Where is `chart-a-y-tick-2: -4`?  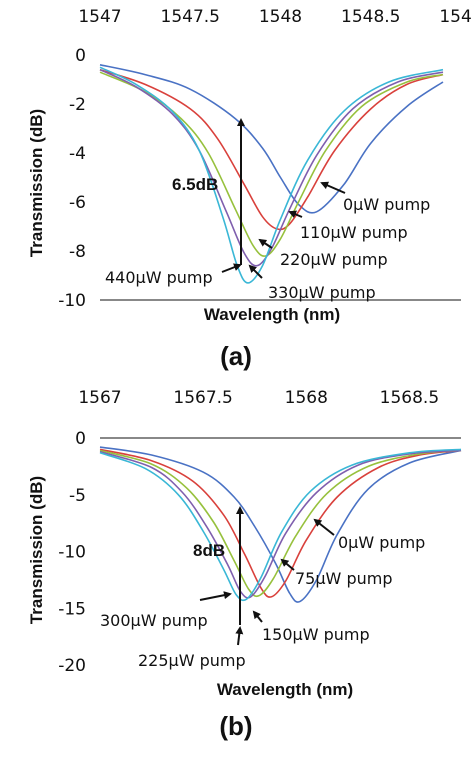
chart-a-y-tick-2: -4 is located at coordinates (77, 154).